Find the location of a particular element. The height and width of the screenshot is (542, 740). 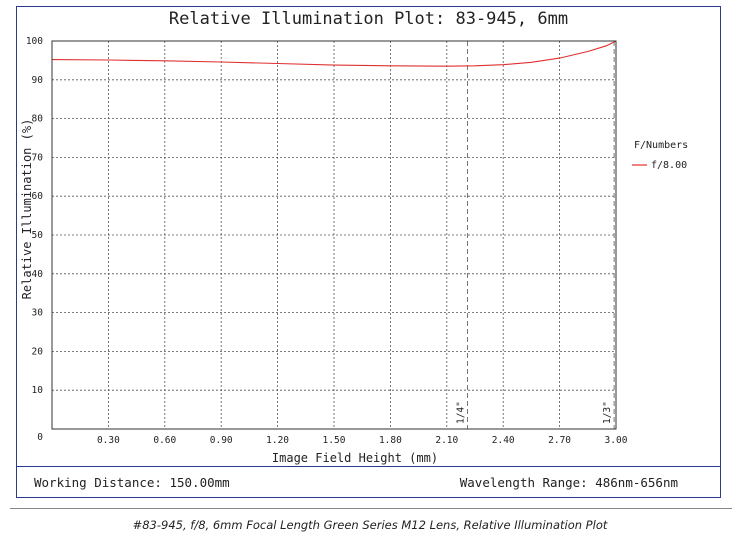

series-line-f8 is located at coordinates (334, 53).